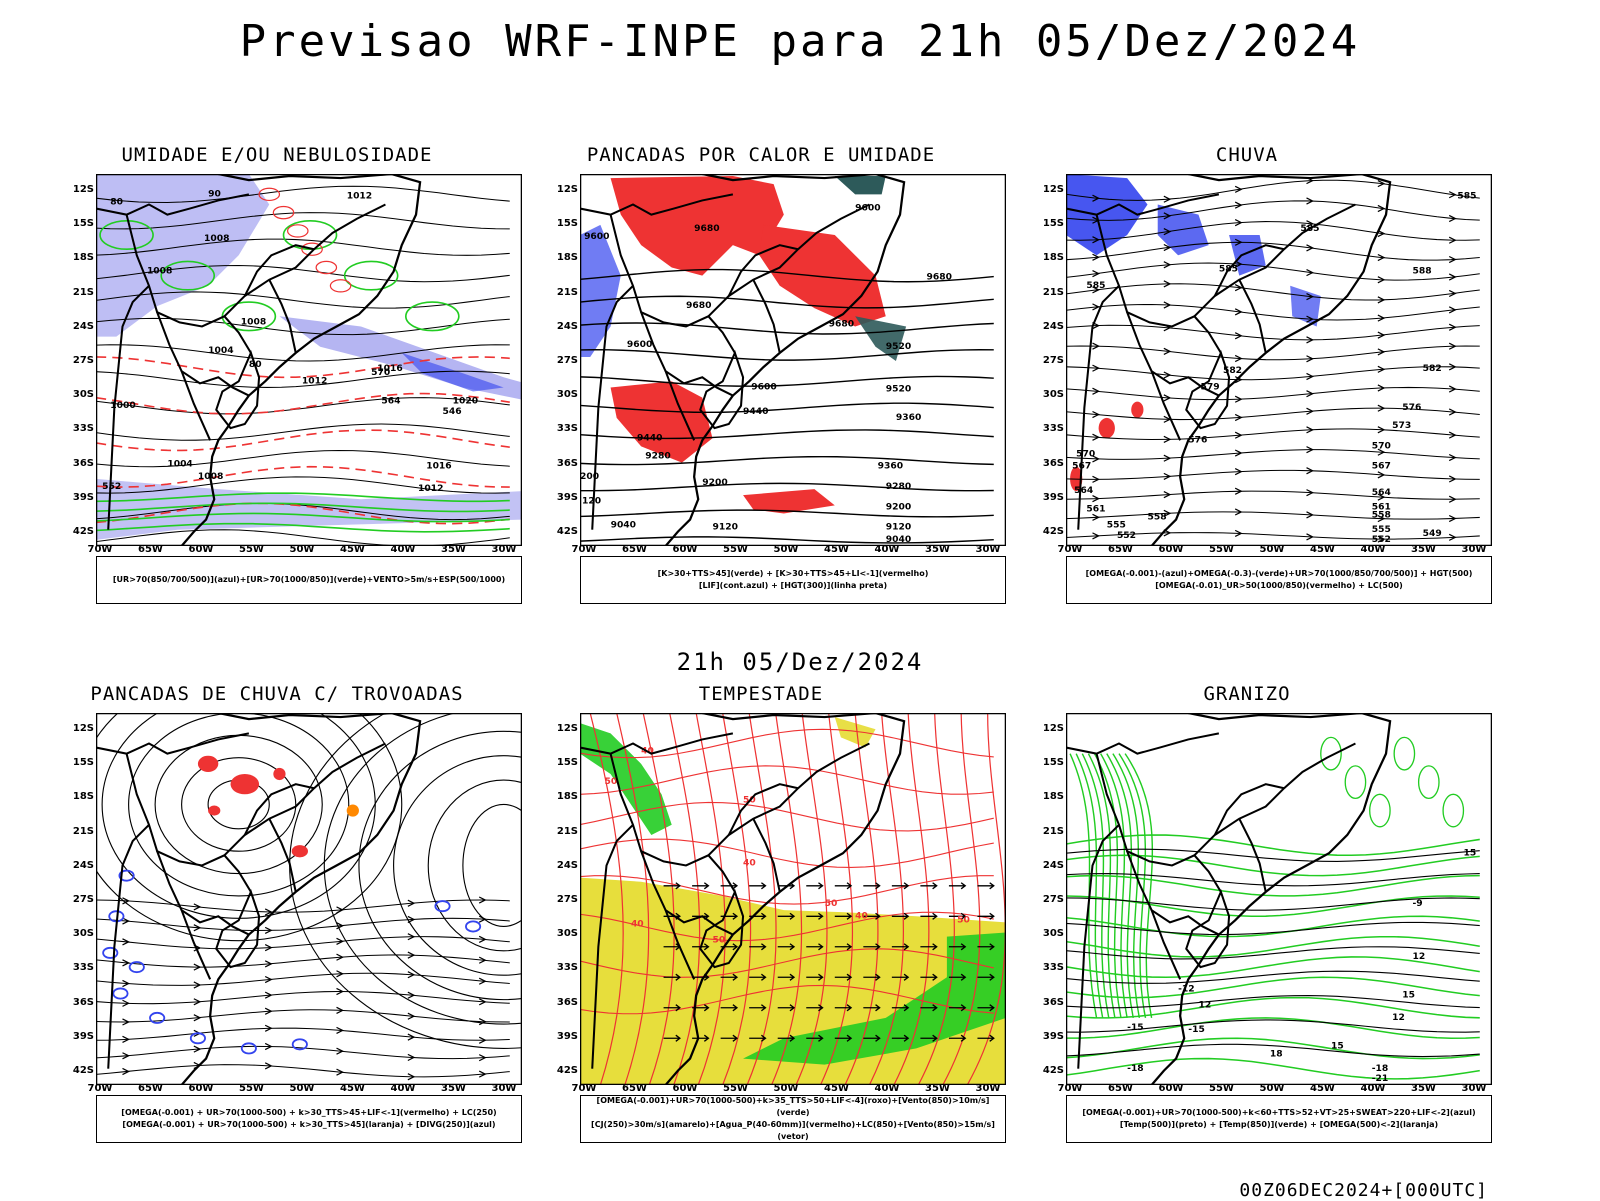 The width and height of the screenshot is (1600, 1201). I want to click on contour-label: 1020, so click(465, 402).